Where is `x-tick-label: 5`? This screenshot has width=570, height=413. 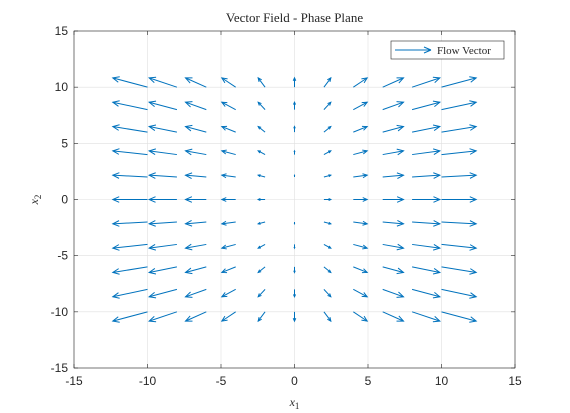 x-tick-label: 5 is located at coordinates (368, 381).